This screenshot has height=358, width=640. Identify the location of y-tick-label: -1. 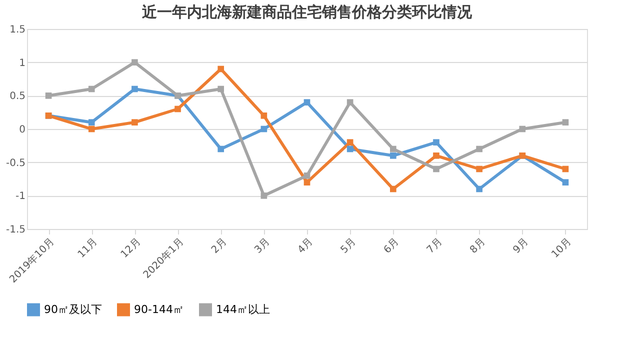
(21, 196).